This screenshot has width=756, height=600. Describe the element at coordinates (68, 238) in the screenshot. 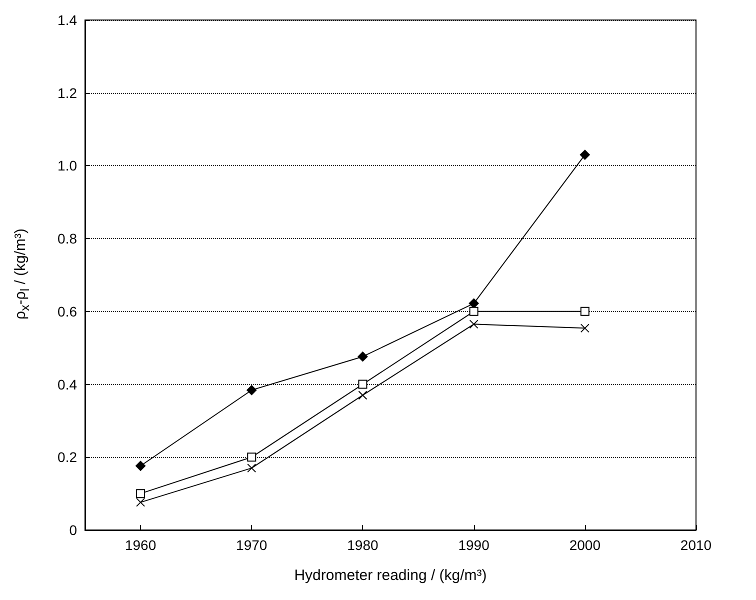

I see `y-tick-label: 0.8` at that location.